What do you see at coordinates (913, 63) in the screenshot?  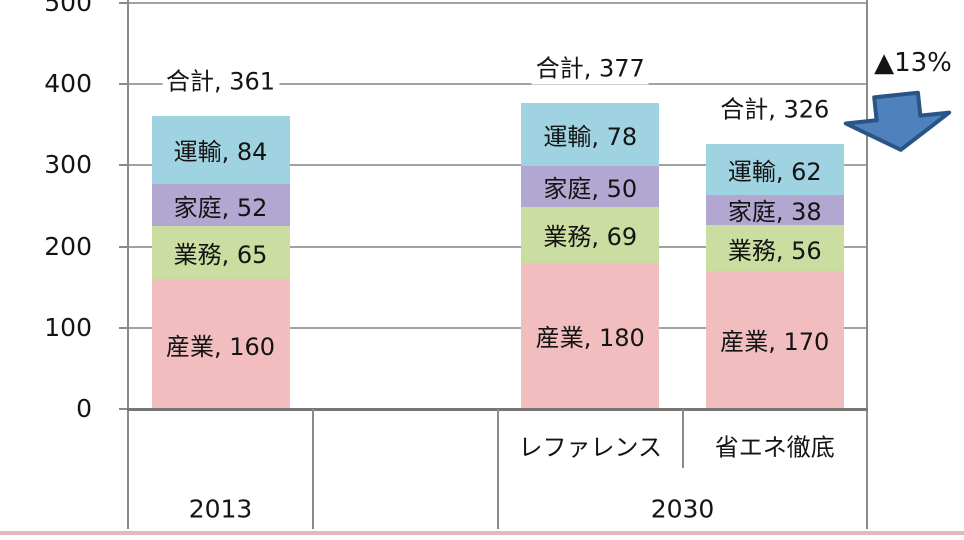 I see `decrease-percentage-label: ▲13%` at bounding box center [913, 63].